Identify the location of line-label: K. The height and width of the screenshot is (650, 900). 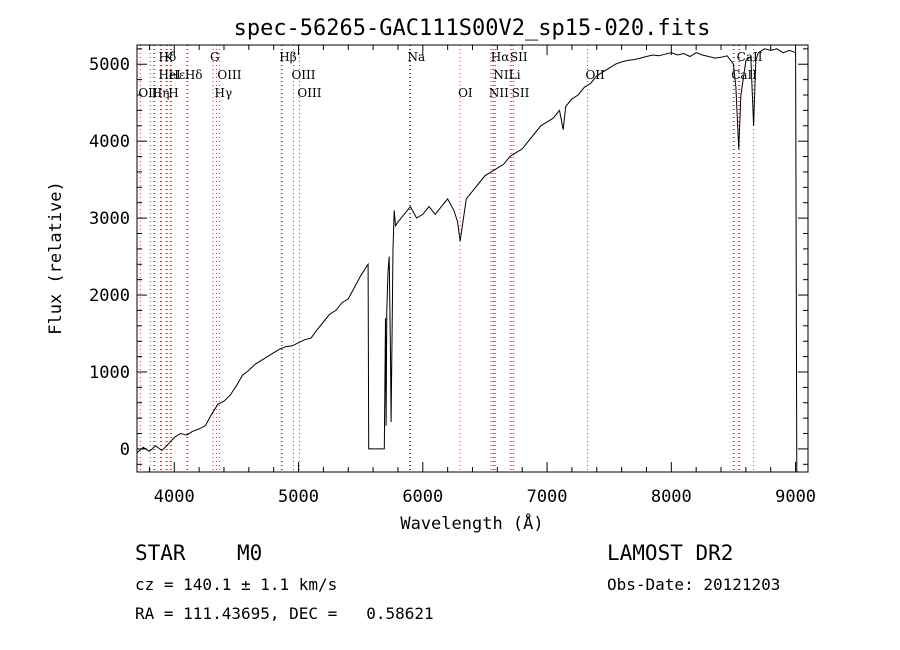
(169, 57).